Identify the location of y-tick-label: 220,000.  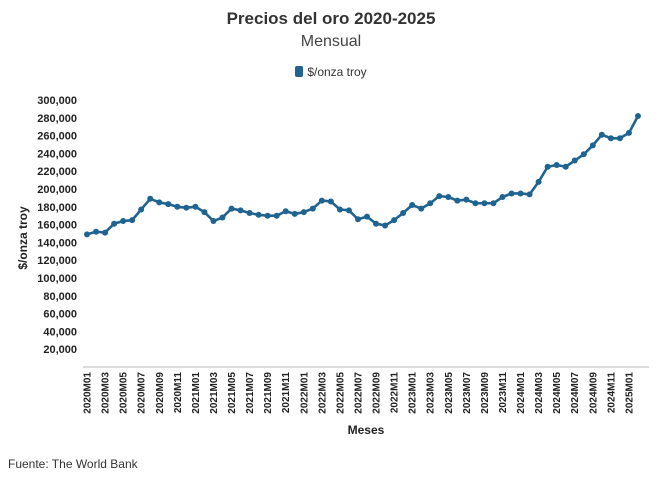
(57, 172).